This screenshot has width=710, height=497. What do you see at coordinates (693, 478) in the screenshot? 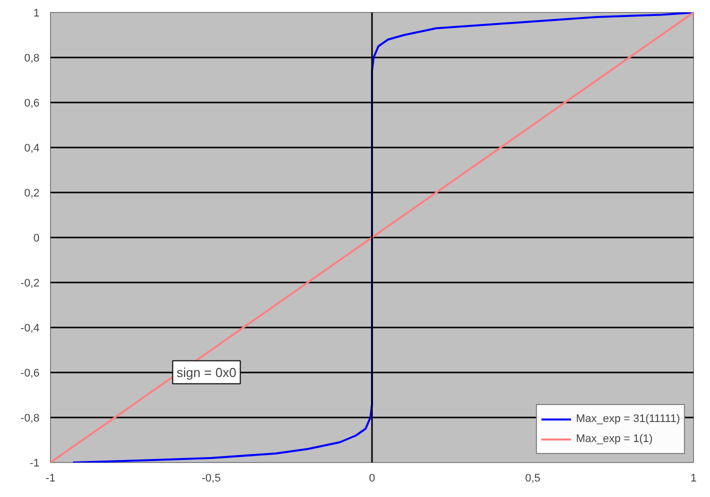
I see `x-tick-label: 1` at bounding box center [693, 478].